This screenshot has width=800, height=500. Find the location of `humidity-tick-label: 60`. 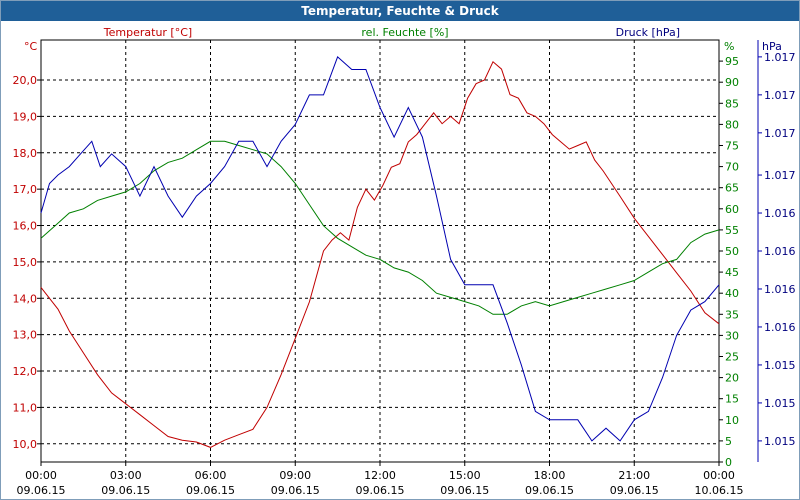

humidity-tick-label: 60 is located at coordinates (732, 209).